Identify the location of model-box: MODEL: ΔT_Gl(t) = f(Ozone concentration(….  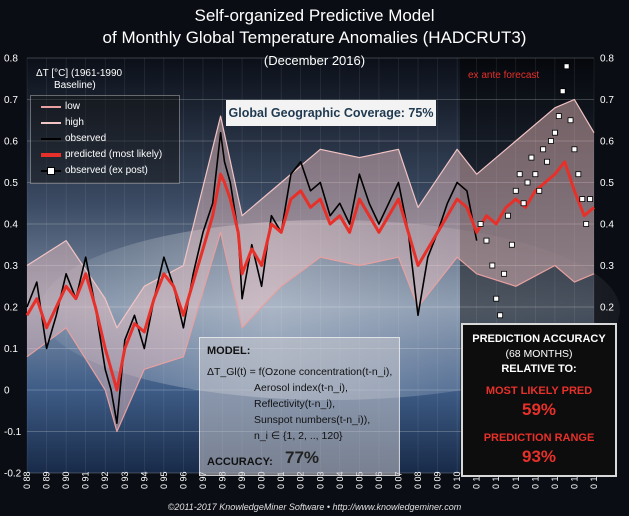
(299, 406).